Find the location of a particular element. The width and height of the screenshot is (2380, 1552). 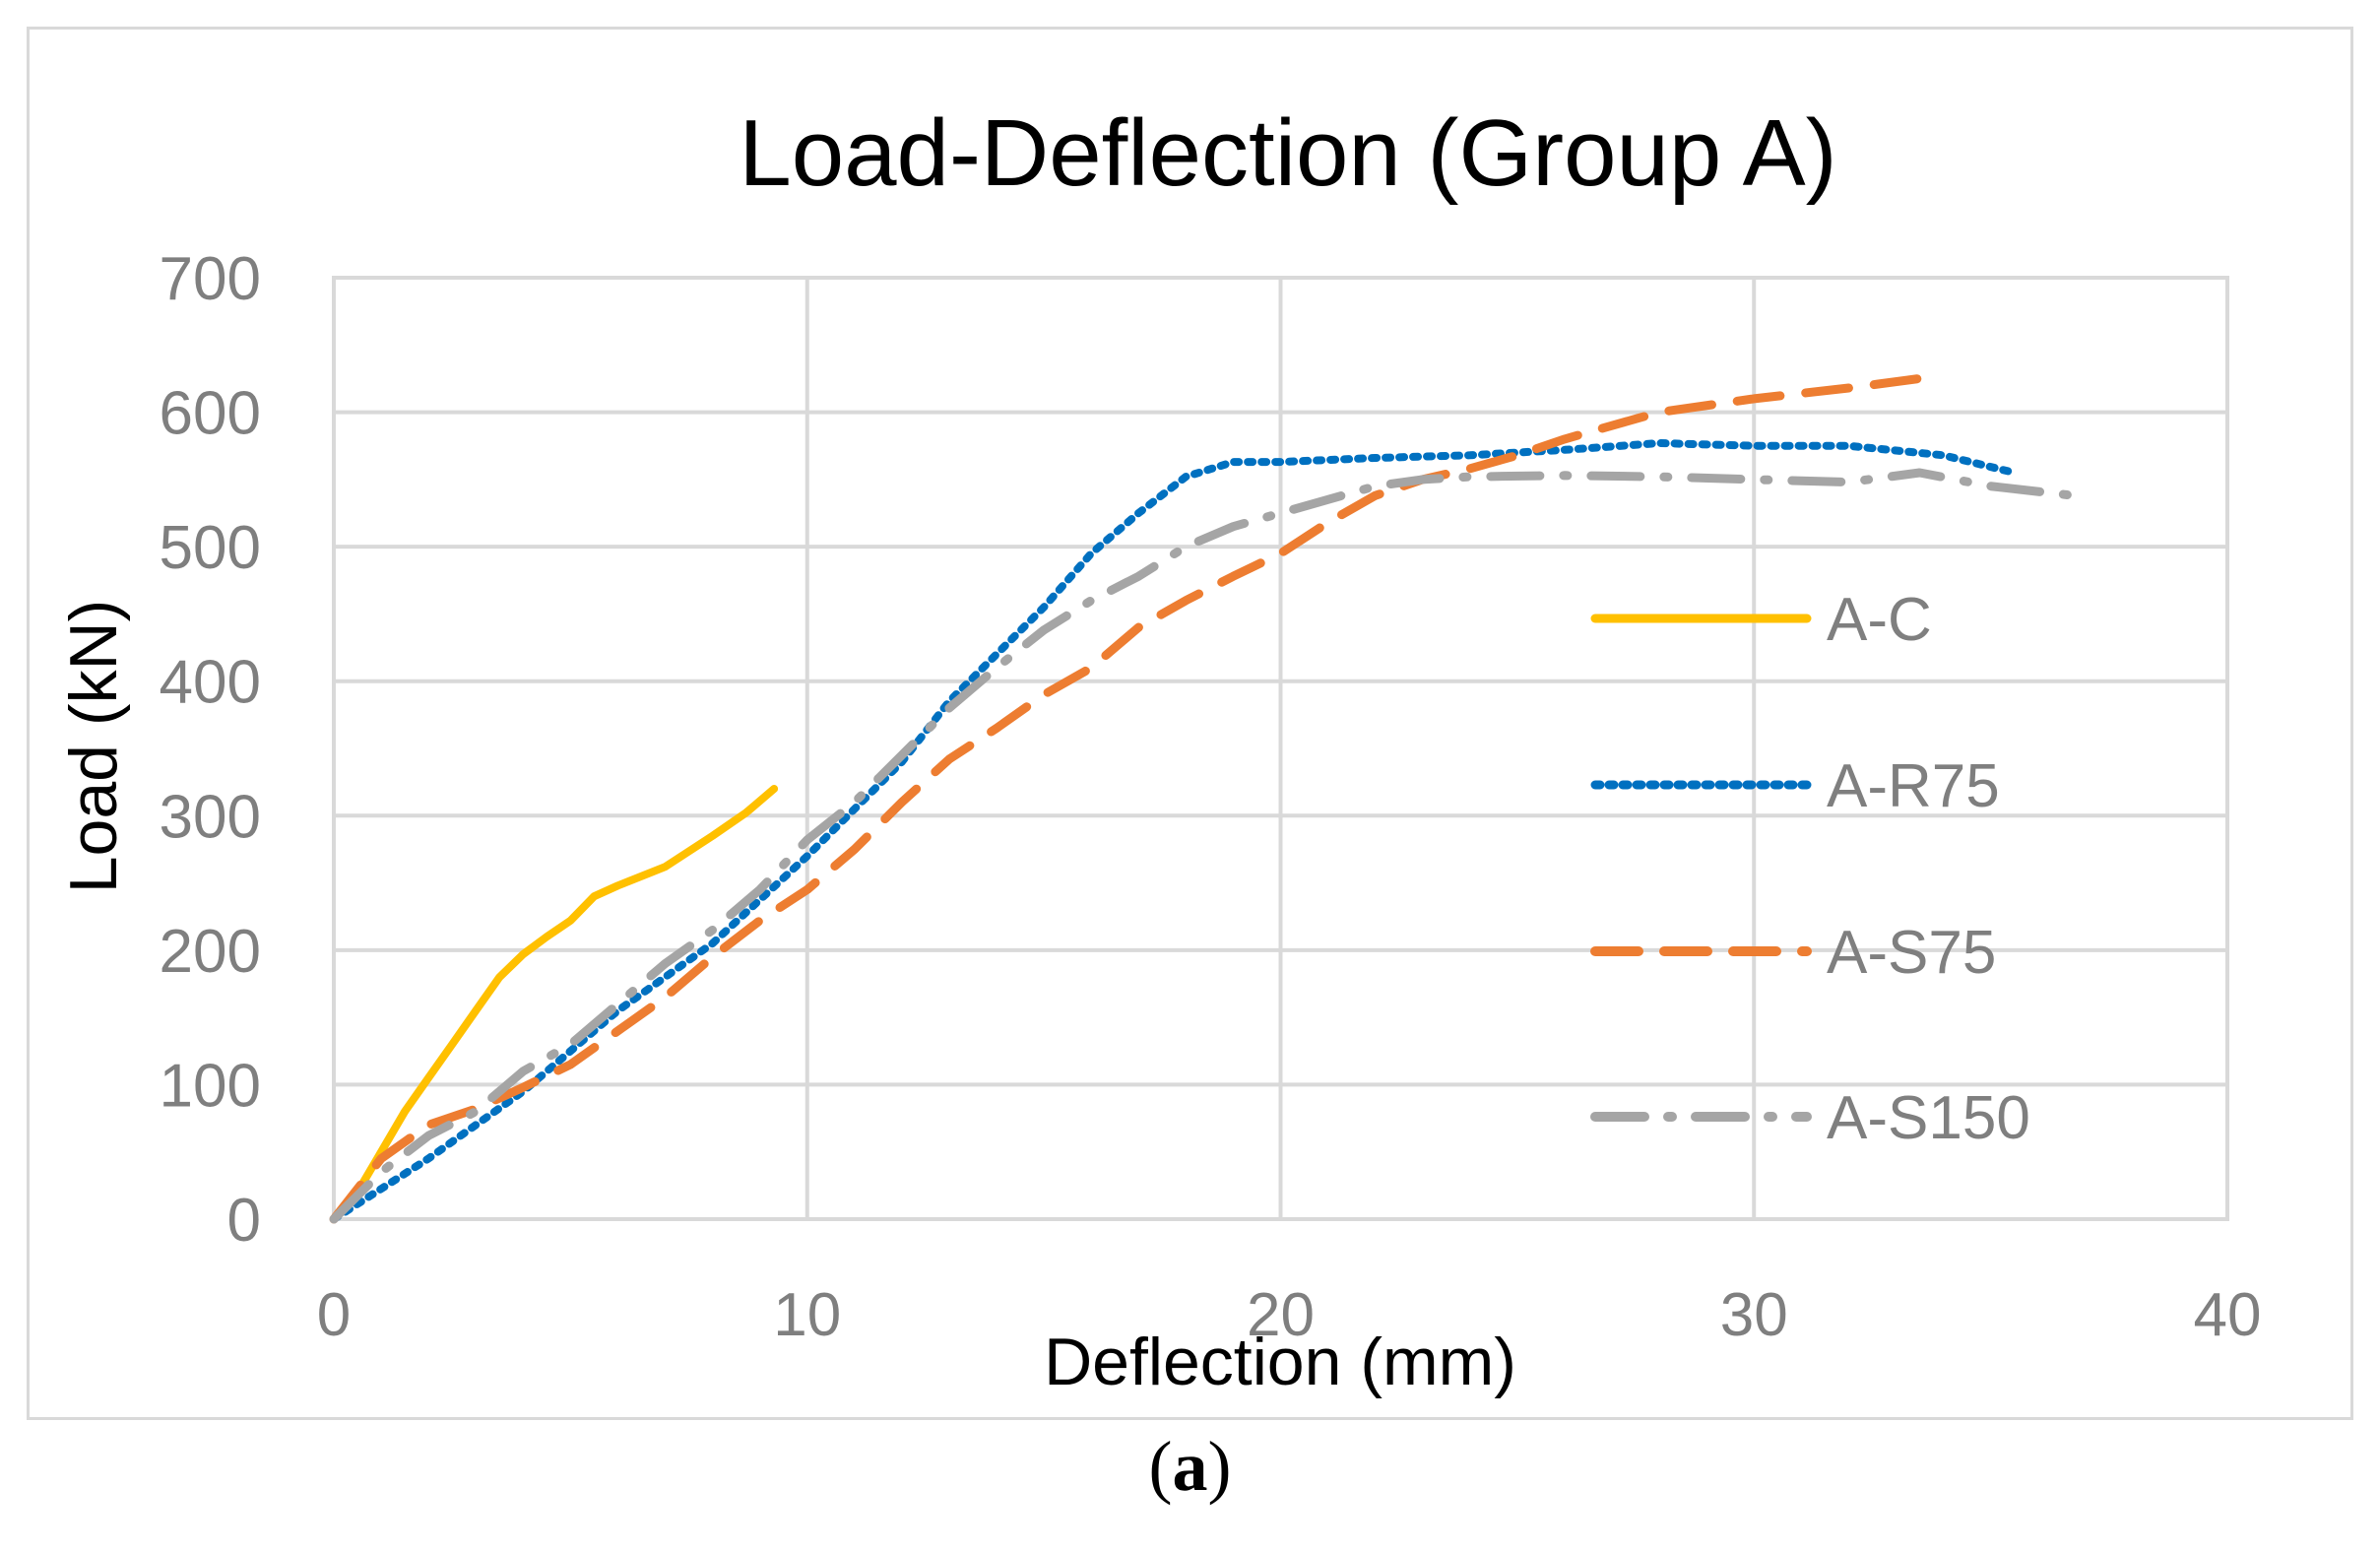

figure-caption: (a) is located at coordinates (1190, 1467).